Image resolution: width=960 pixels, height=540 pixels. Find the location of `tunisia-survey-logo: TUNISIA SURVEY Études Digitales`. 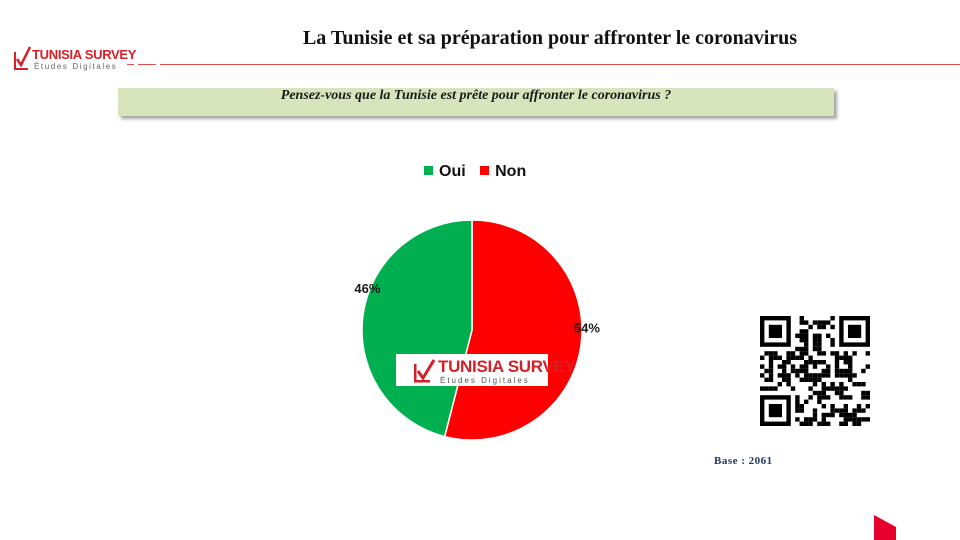

tunisia-survey-logo: TUNISIA SURVEY Études Digitales is located at coordinates (74, 59).